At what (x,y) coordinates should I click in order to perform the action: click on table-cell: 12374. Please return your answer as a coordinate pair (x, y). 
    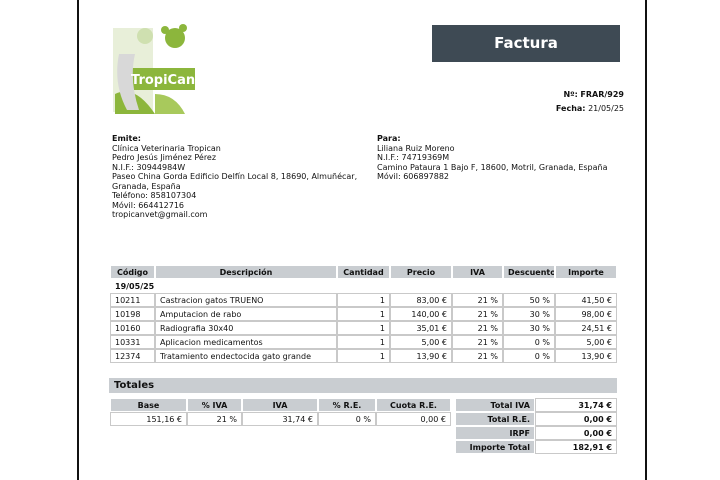
    Looking at the image, I should click on (132, 356).